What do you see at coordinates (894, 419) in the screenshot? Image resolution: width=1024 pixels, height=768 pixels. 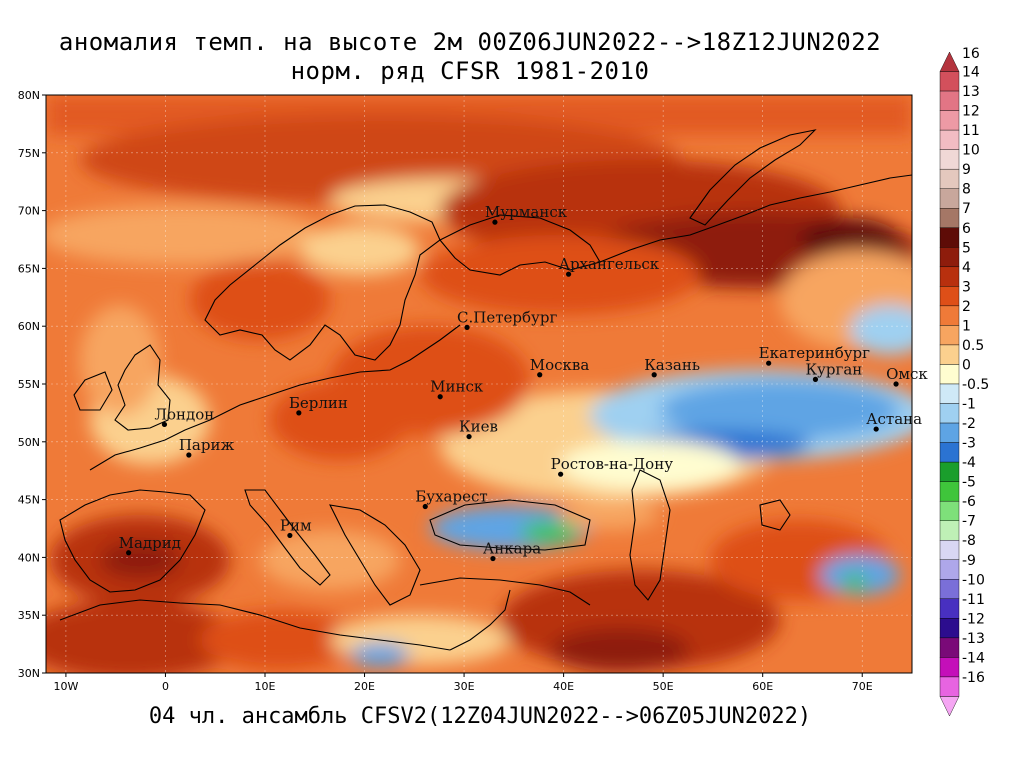 I see `city-label: Астана` at bounding box center [894, 419].